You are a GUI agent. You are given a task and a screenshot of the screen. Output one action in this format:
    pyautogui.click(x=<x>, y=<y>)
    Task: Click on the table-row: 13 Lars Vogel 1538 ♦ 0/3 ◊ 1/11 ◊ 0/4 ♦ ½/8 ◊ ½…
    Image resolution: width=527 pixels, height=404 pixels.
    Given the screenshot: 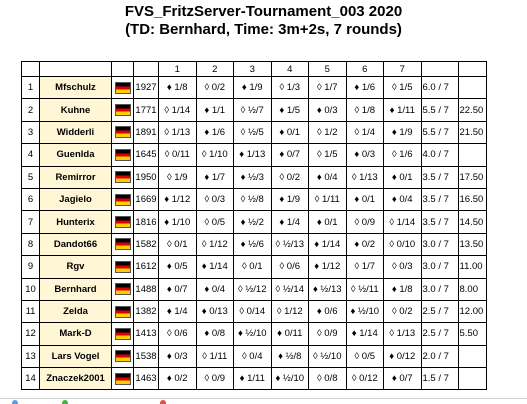 What is the action you would take?
    pyautogui.click(x=254, y=356)
    